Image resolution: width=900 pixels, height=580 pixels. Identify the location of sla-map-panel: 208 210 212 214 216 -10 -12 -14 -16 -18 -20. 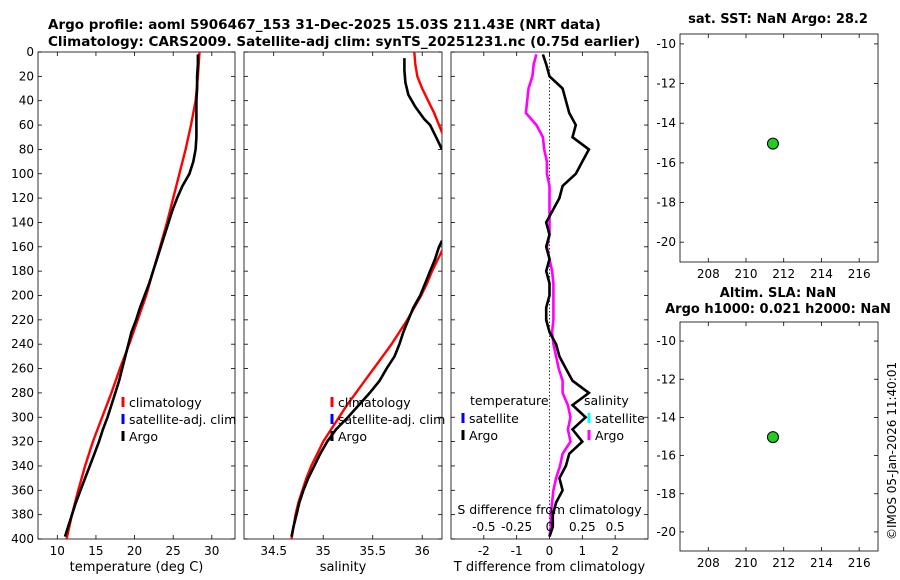
(767, 445).